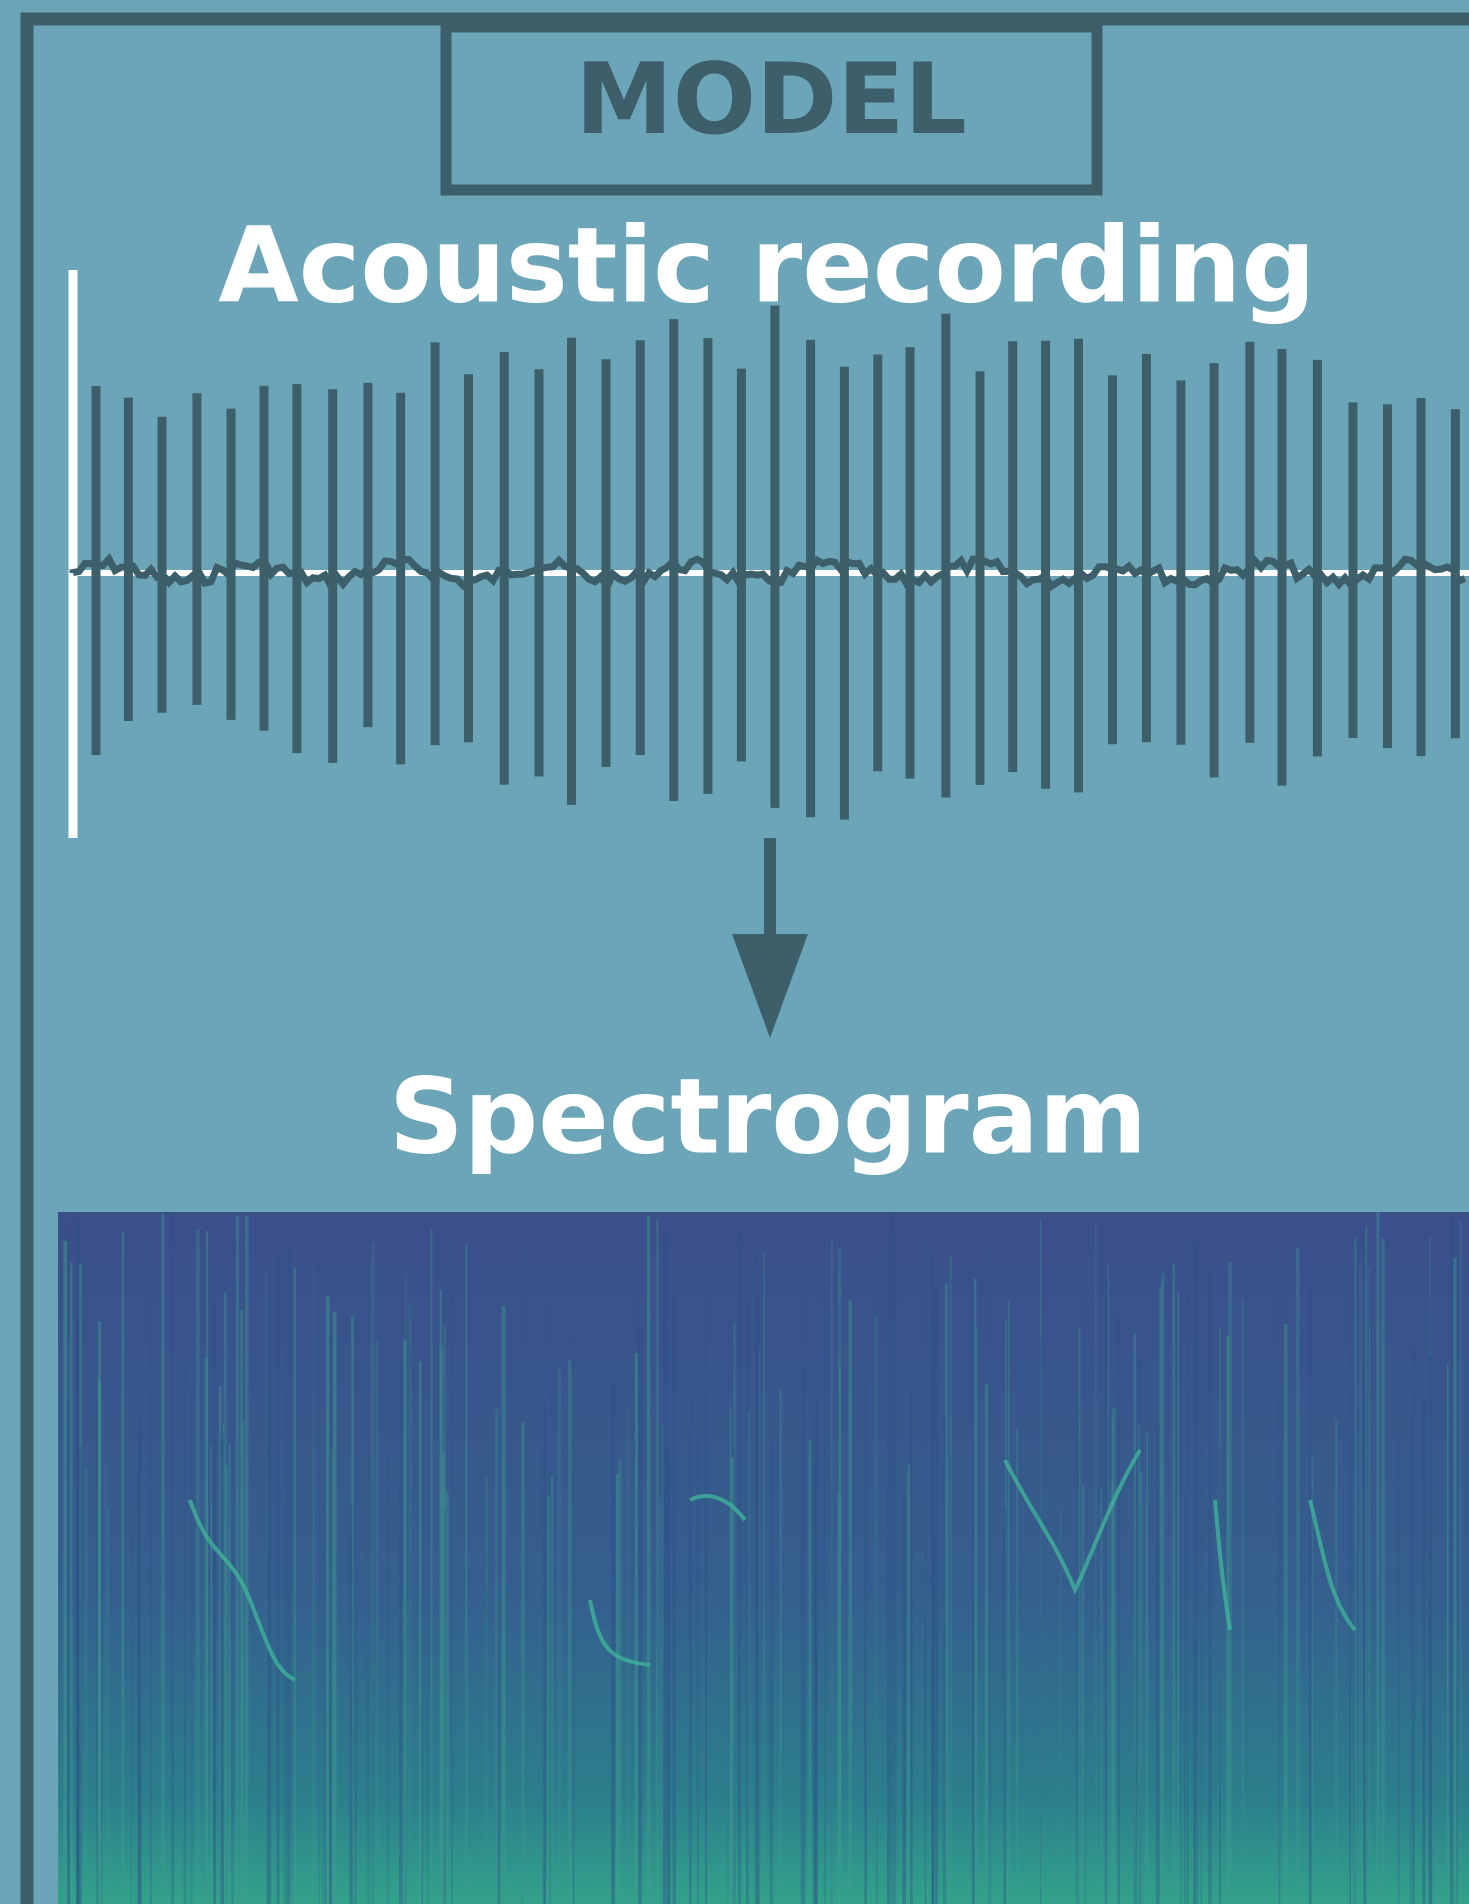 The height and width of the screenshot is (1904, 1469). What do you see at coordinates (767, 265) in the screenshot?
I see `section-label: Acoustic recording` at bounding box center [767, 265].